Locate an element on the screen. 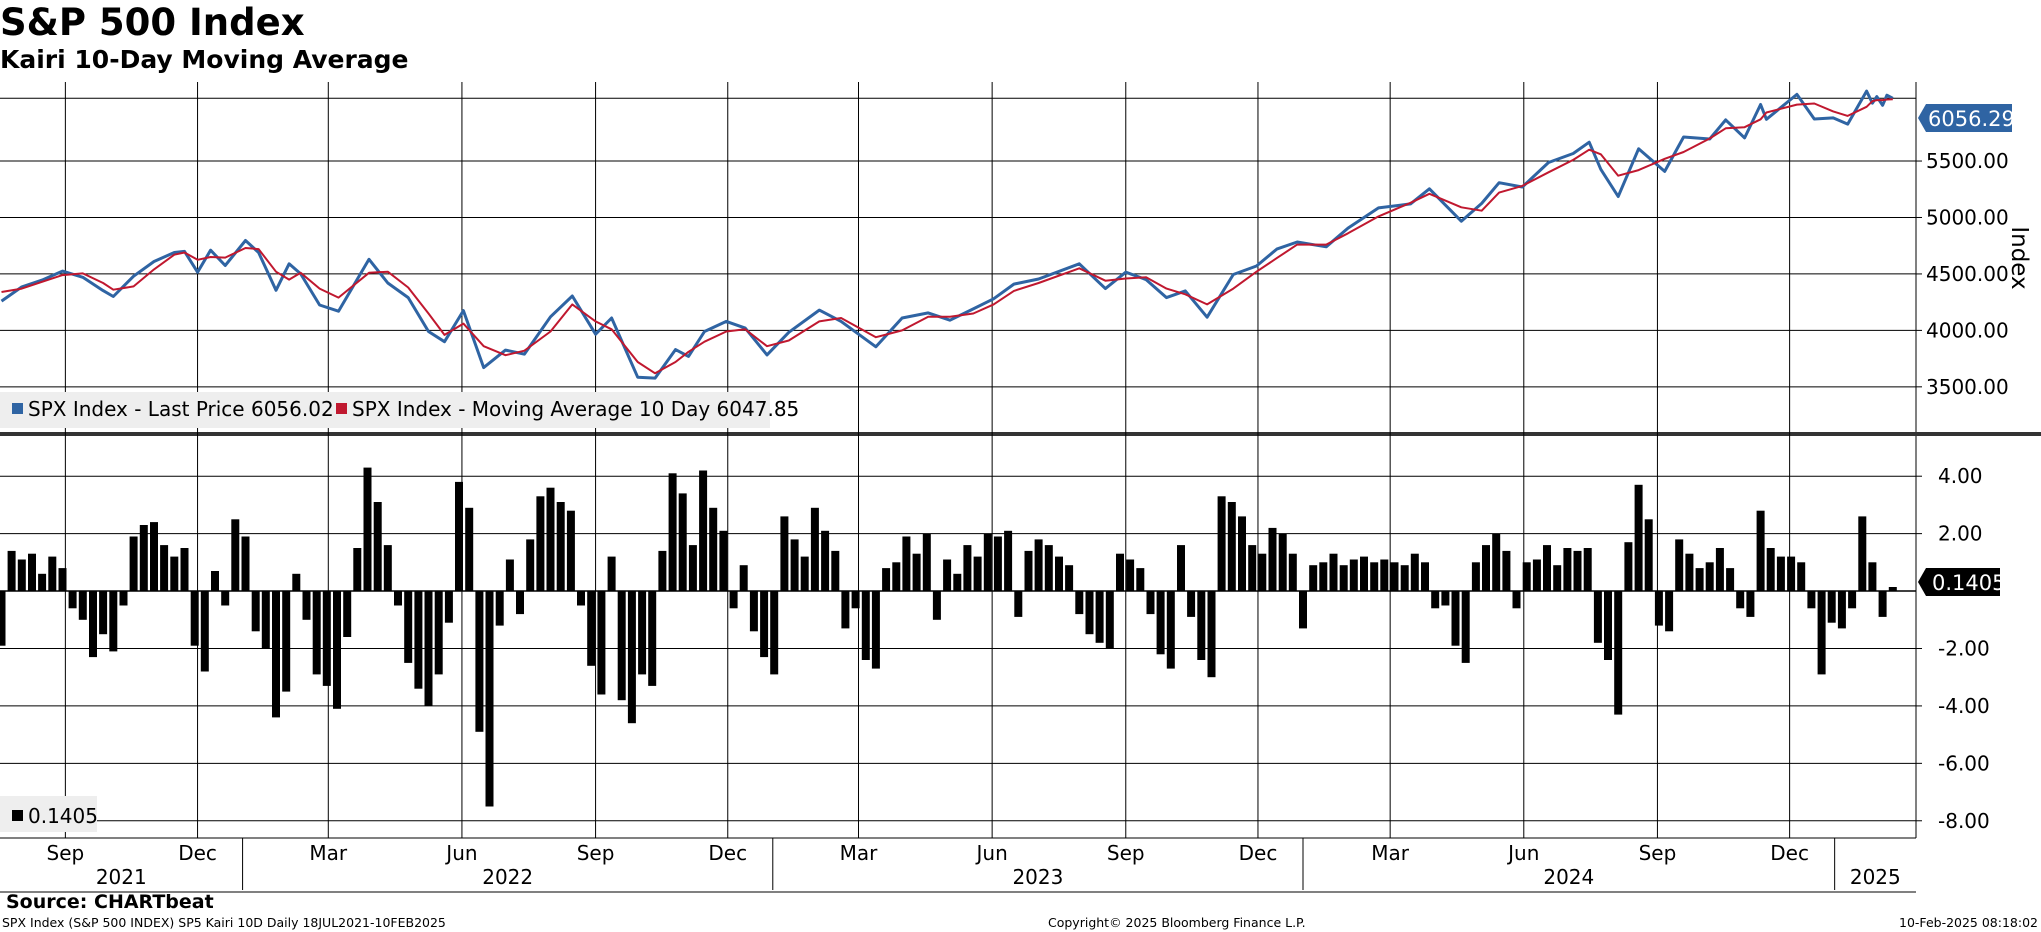 The width and height of the screenshot is (2041, 932). top-y-tick-label: 4000.00 is located at coordinates (1967, 330).